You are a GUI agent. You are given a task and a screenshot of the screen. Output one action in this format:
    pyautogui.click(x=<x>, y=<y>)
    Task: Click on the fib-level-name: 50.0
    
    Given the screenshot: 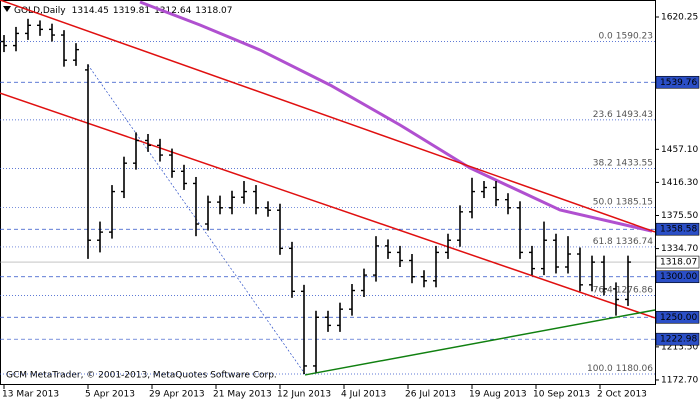 What is the action you would take?
    pyautogui.click(x=603, y=202)
    